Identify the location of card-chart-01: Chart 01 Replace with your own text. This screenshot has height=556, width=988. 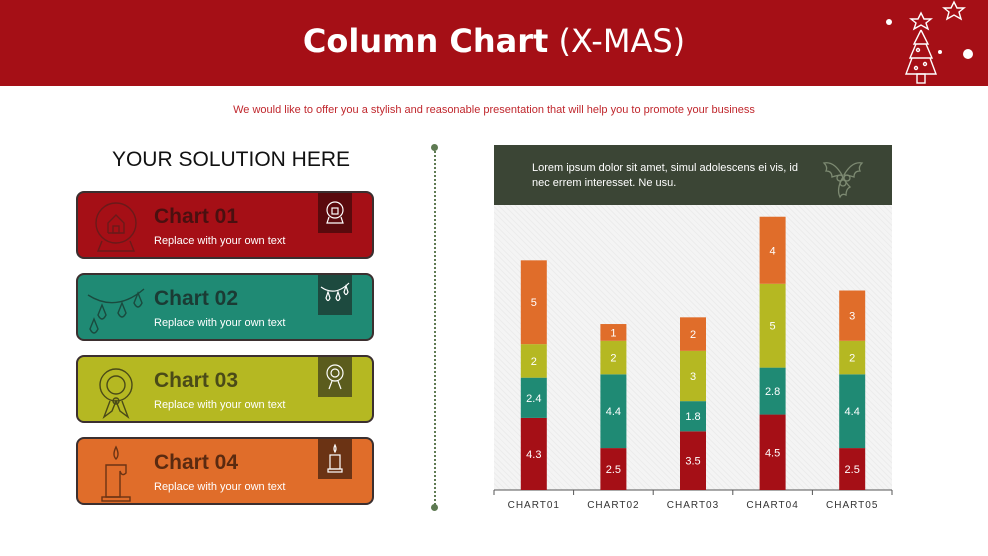
(225, 225).